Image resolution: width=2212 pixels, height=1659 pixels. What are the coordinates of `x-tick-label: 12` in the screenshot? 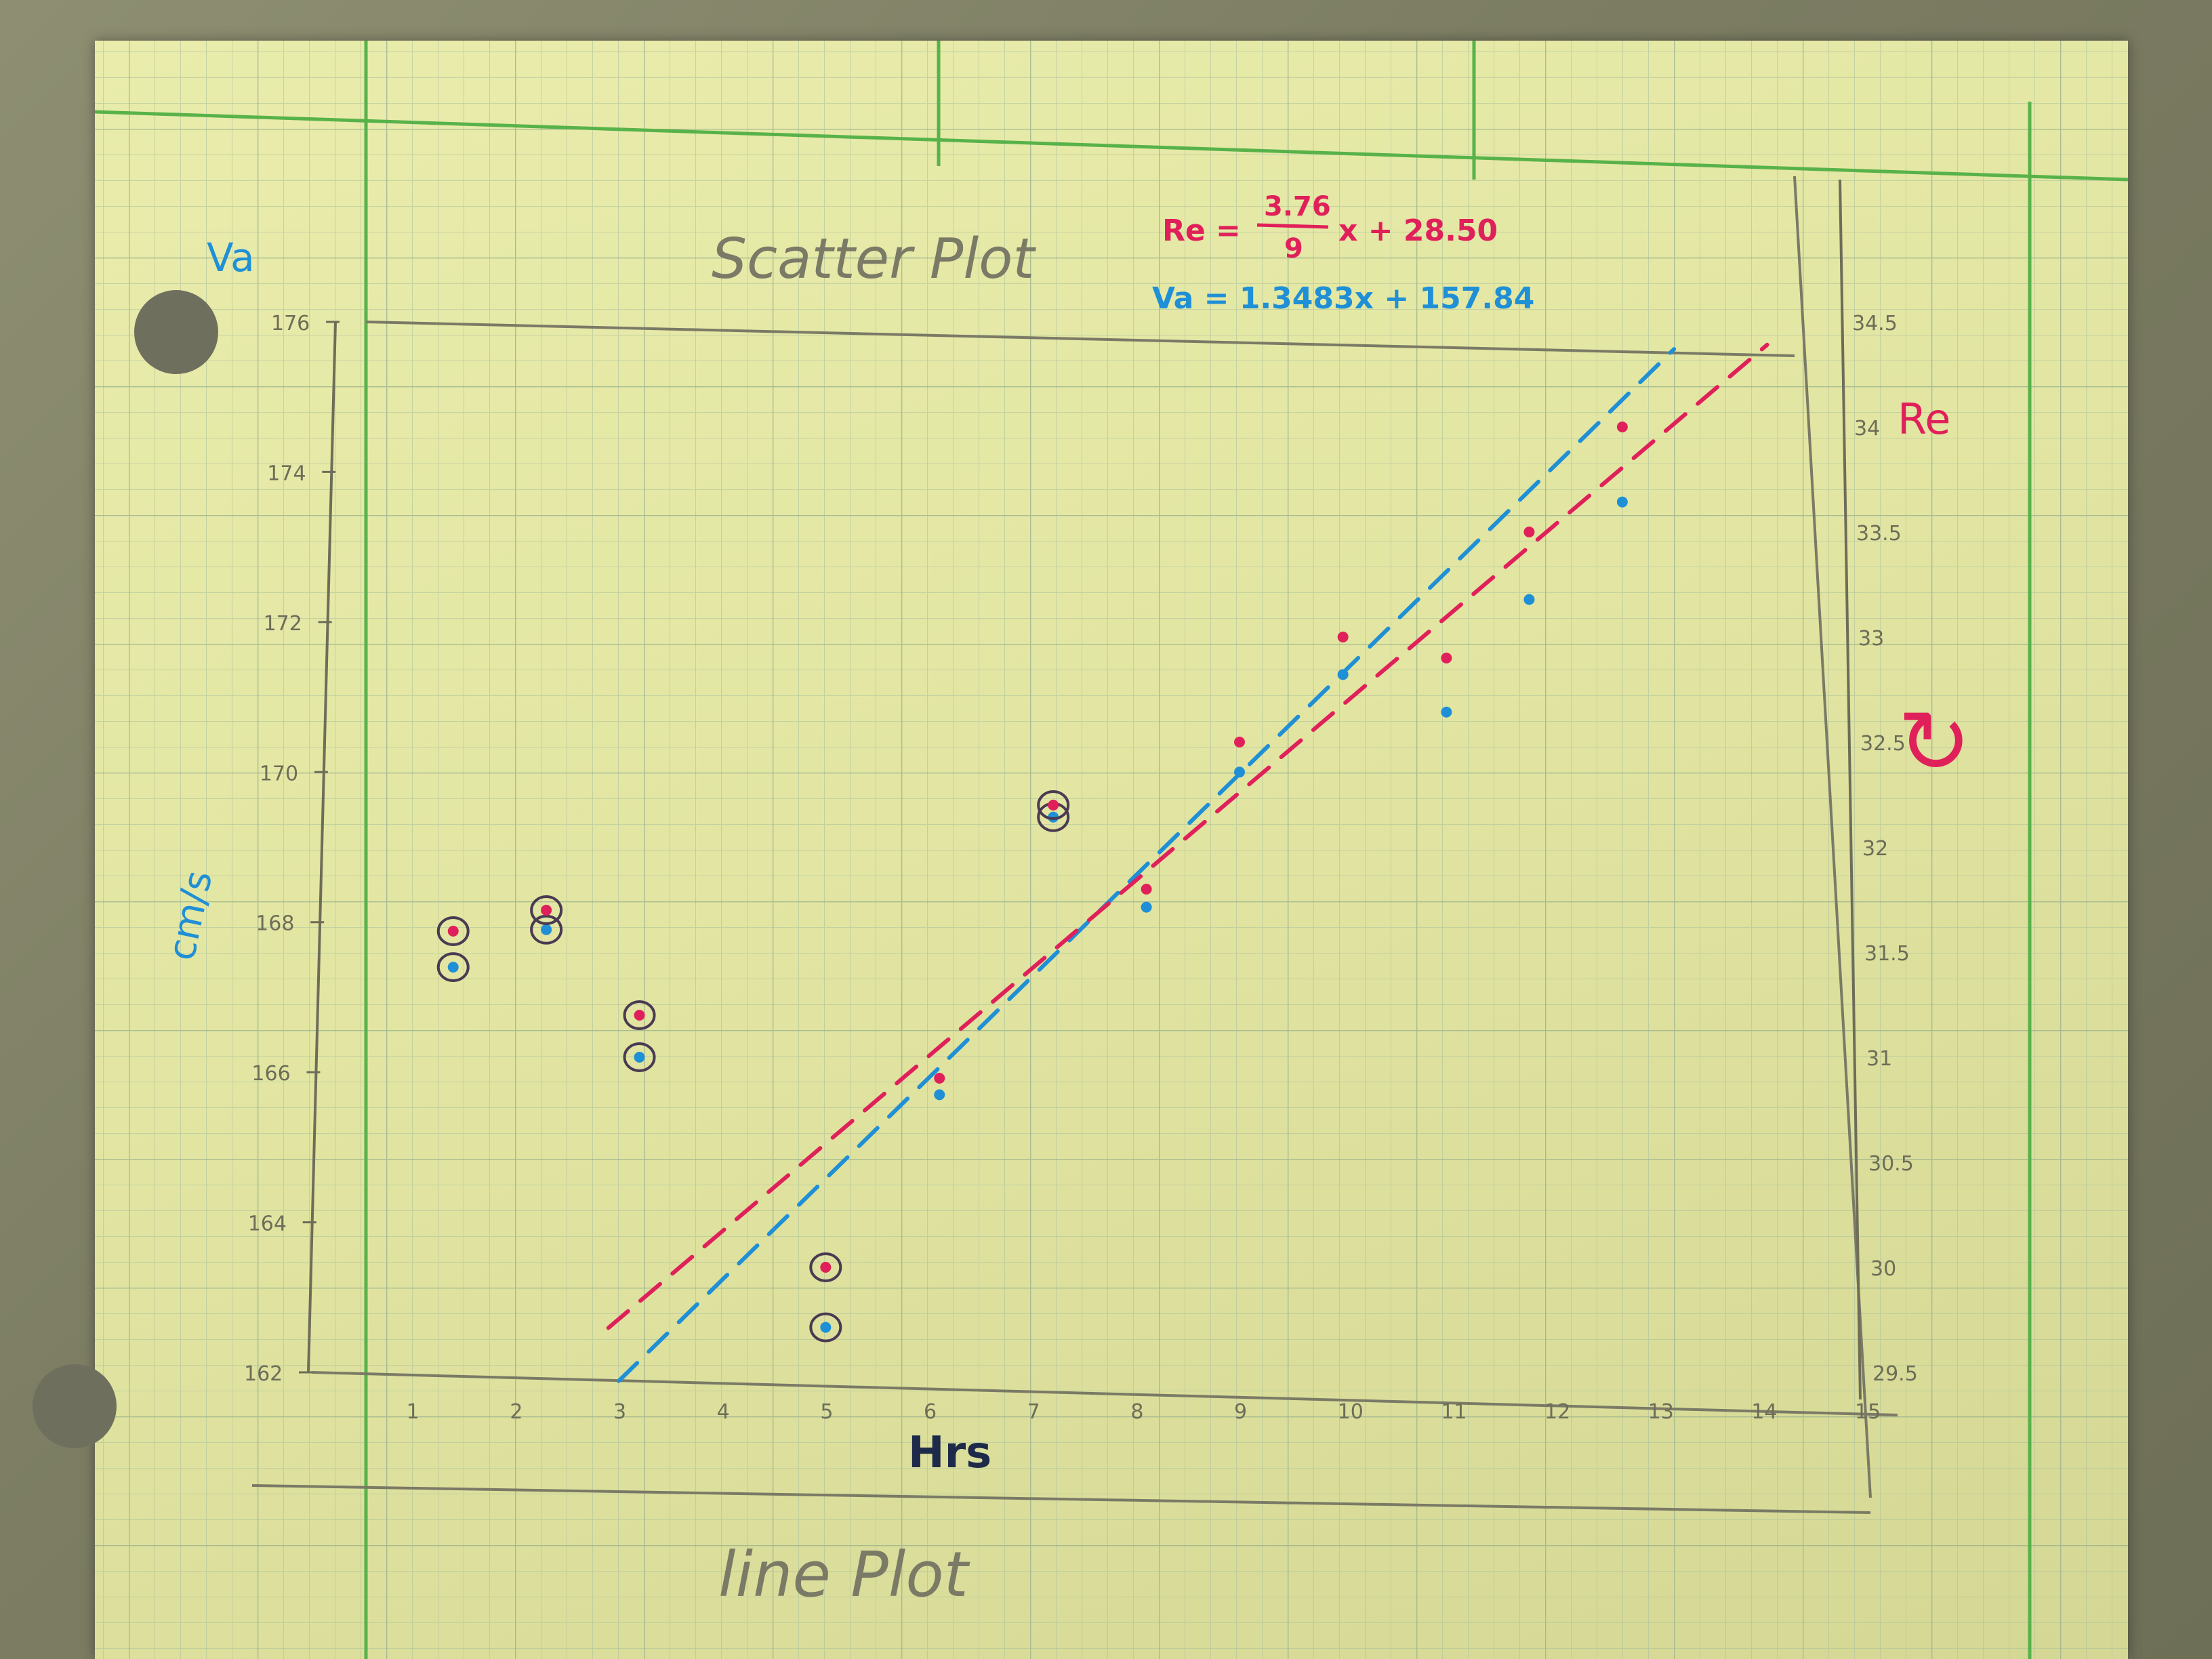 It's located at (1557, 1412).